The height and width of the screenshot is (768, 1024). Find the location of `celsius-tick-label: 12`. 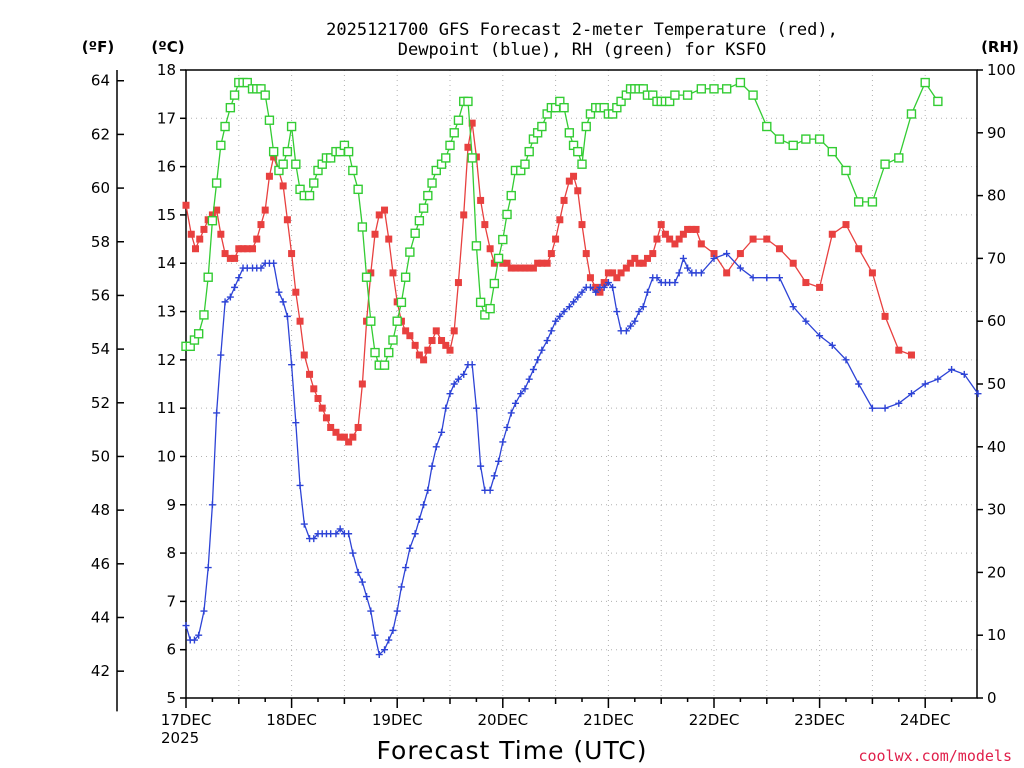

celsius-tick-label: 12 is located at coordinates (166, 360).